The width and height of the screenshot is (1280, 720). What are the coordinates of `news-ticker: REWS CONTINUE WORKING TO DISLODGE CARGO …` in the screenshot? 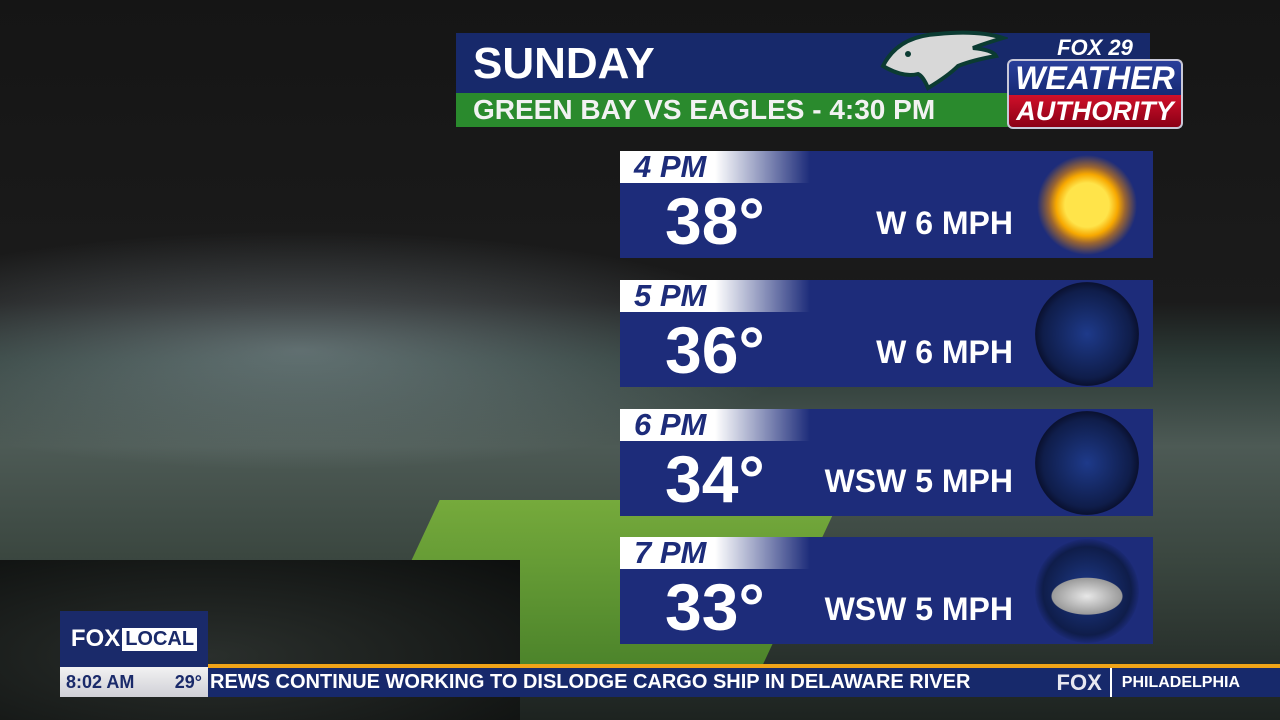 It's located at (744, 682).